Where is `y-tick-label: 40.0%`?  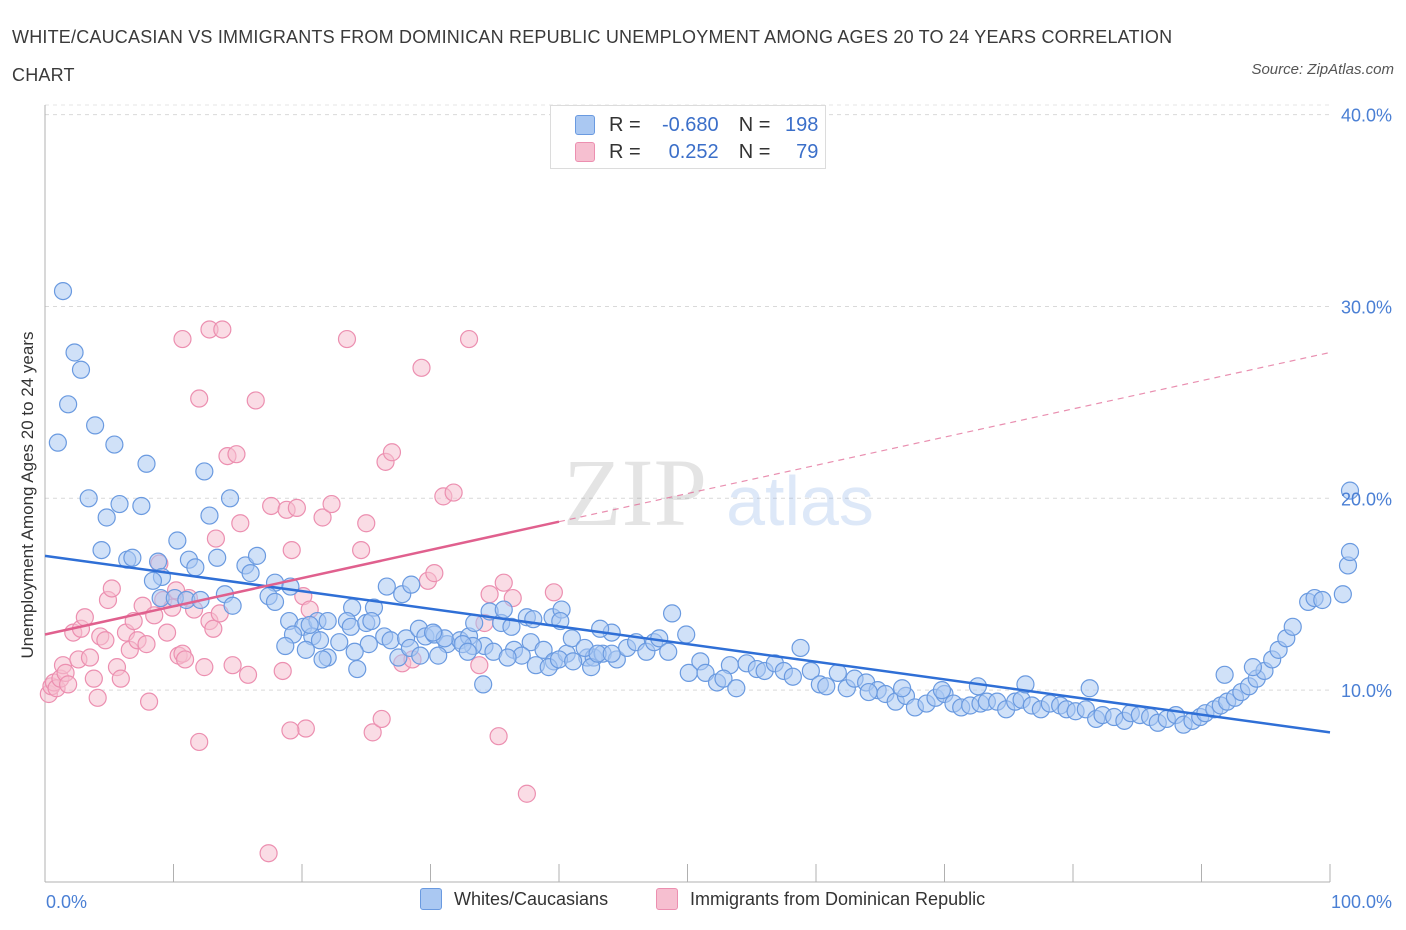 y-tick-label: 40.0% is located at coordinates (1366, 116).